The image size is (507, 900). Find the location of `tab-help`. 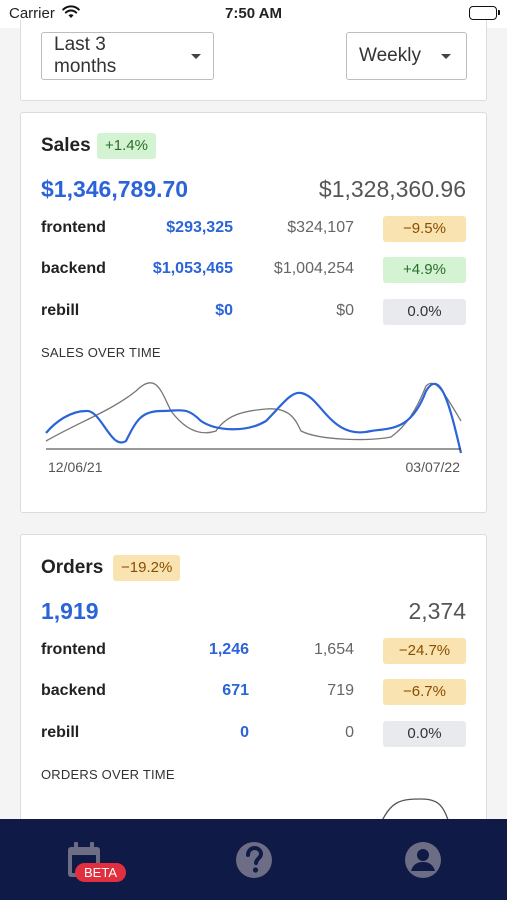

tab-help is located at coordinates (253, 859).